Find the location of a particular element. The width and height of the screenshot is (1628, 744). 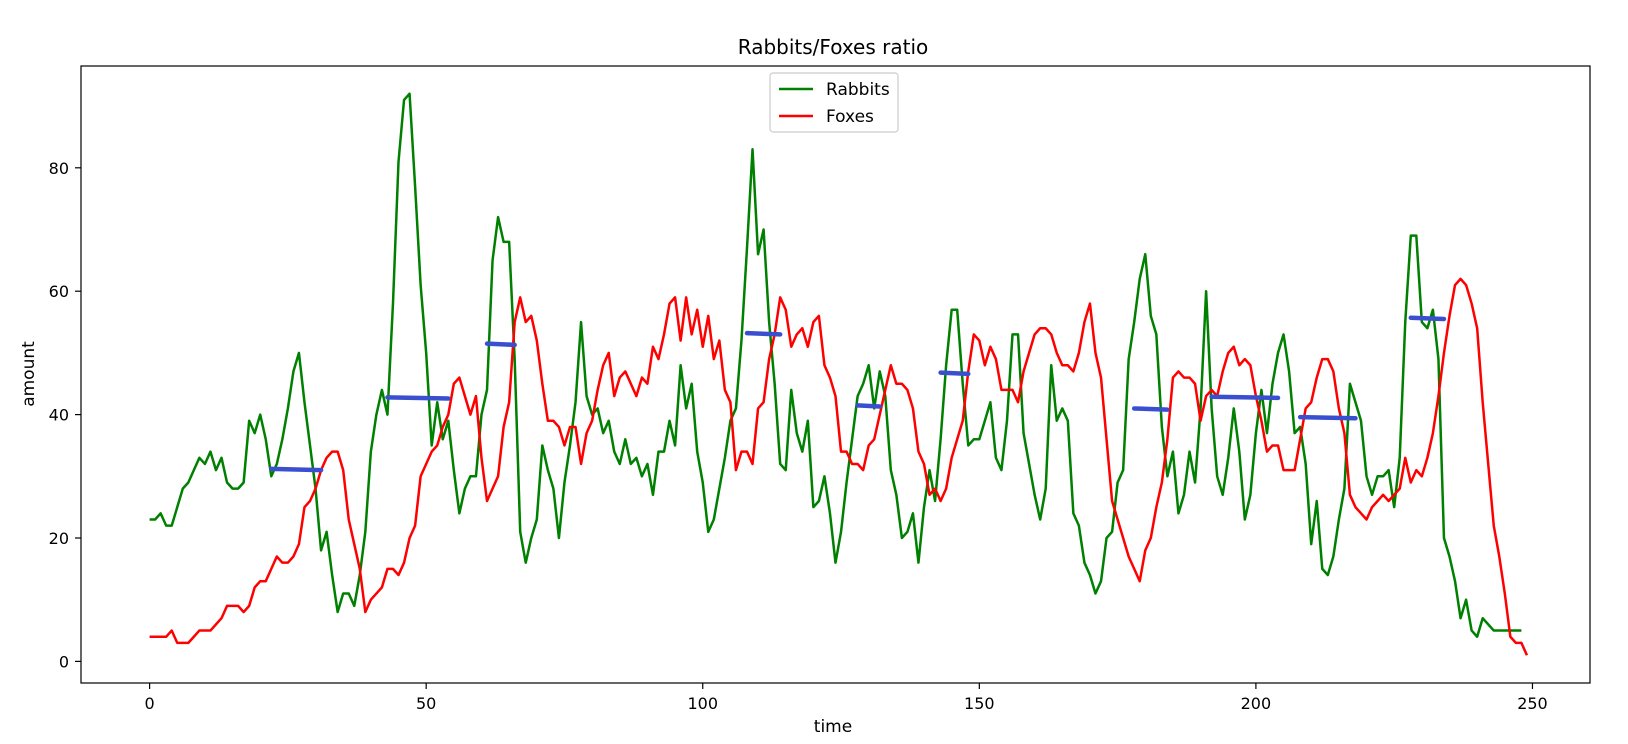

x-tick-label: 200 is located at coordinates (1256, 703).